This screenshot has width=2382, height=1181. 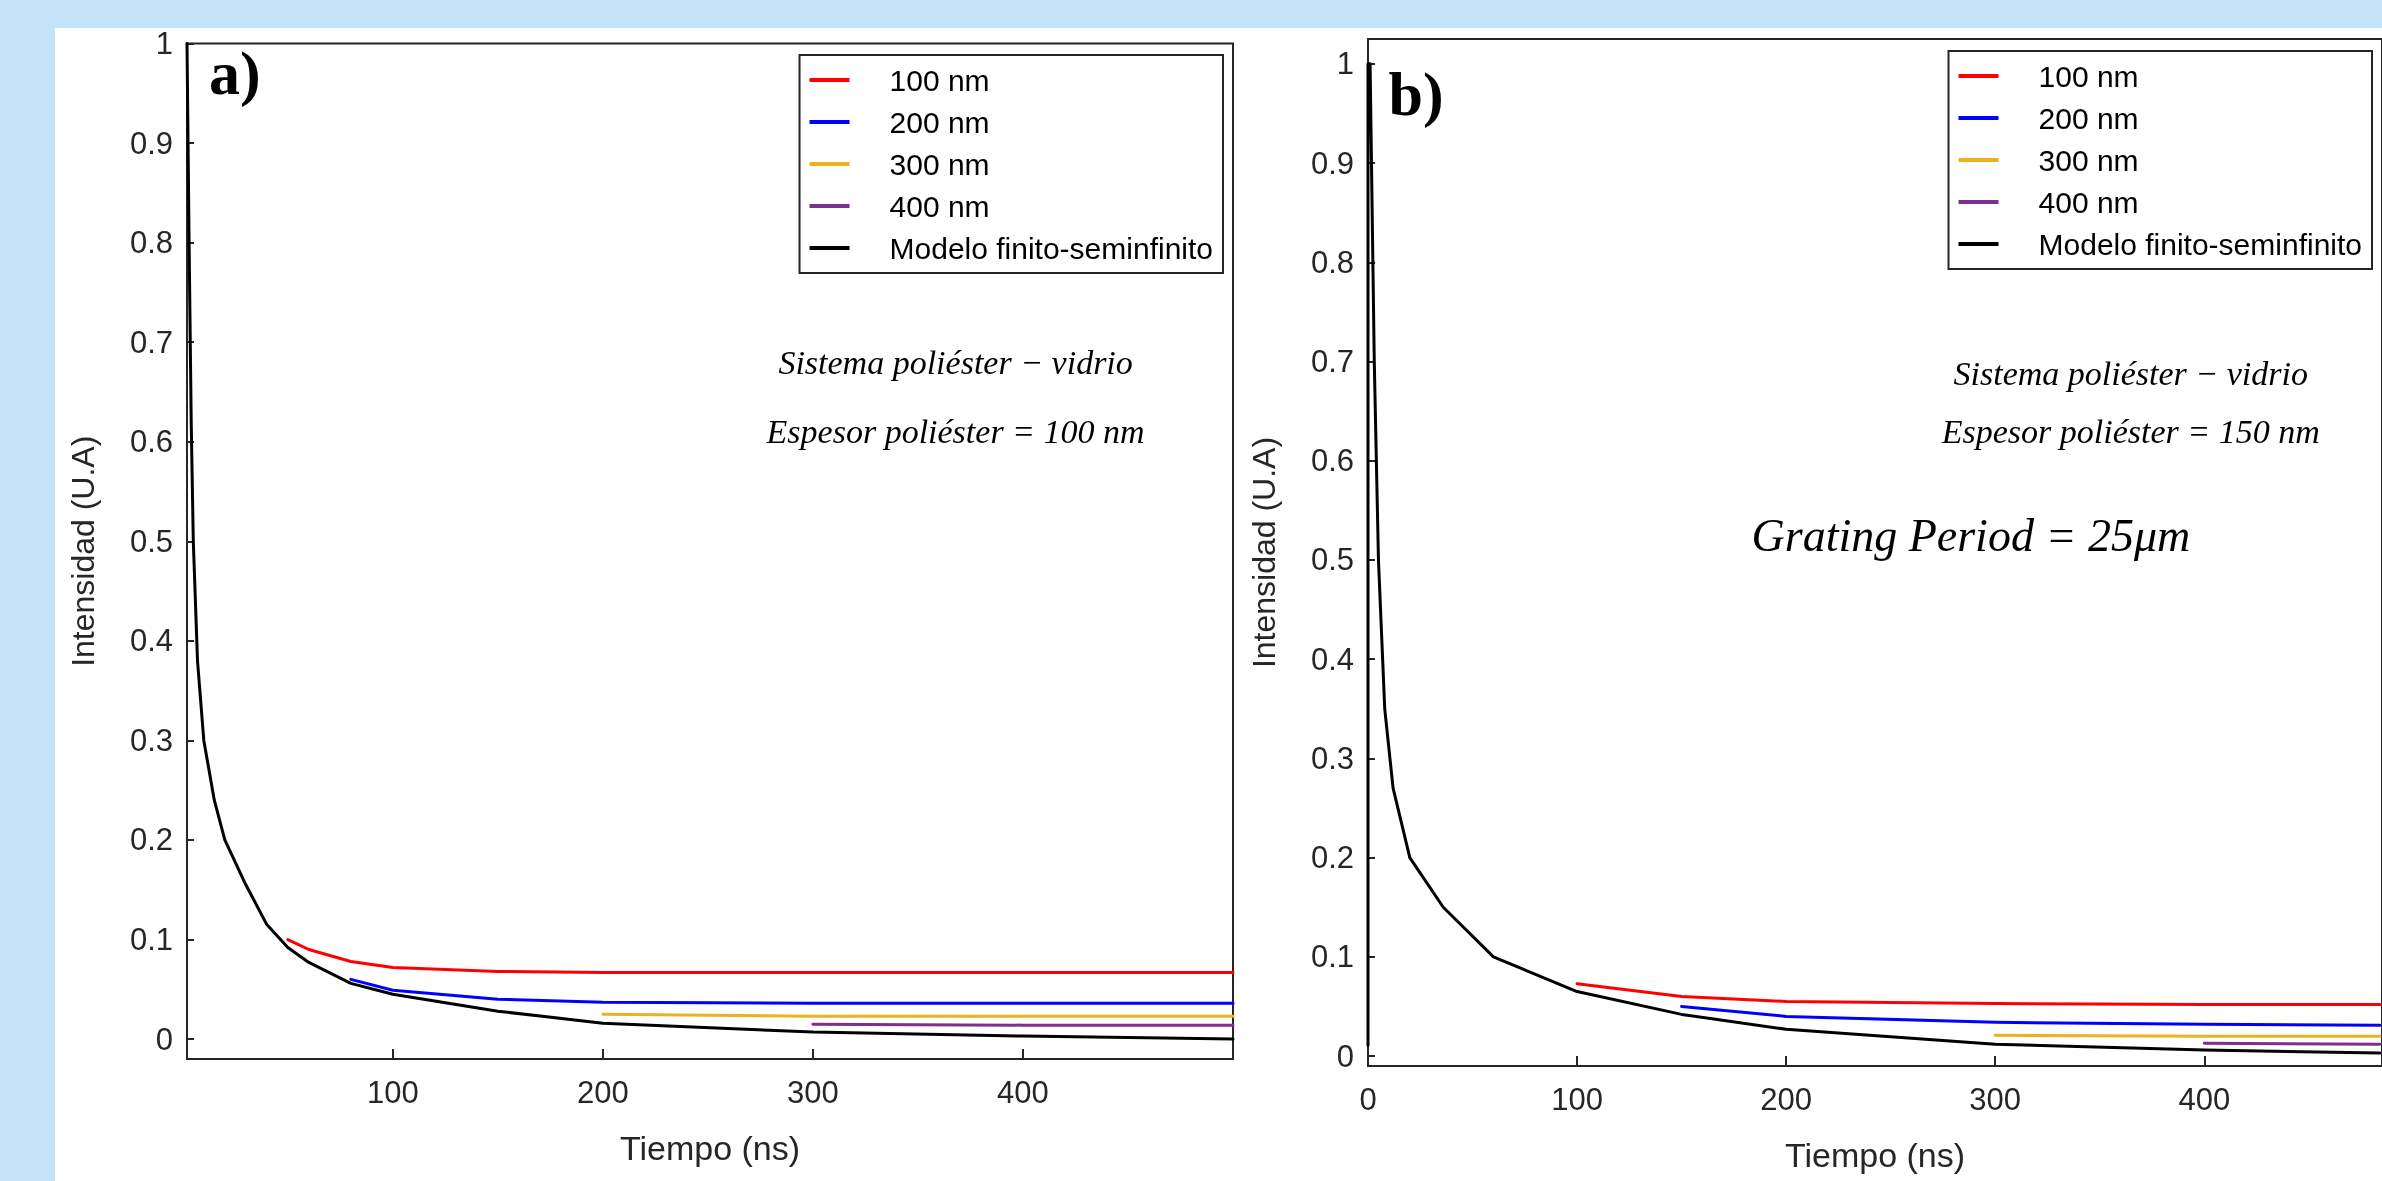 I want to click on annotation: a), so click(x=235, y=73).